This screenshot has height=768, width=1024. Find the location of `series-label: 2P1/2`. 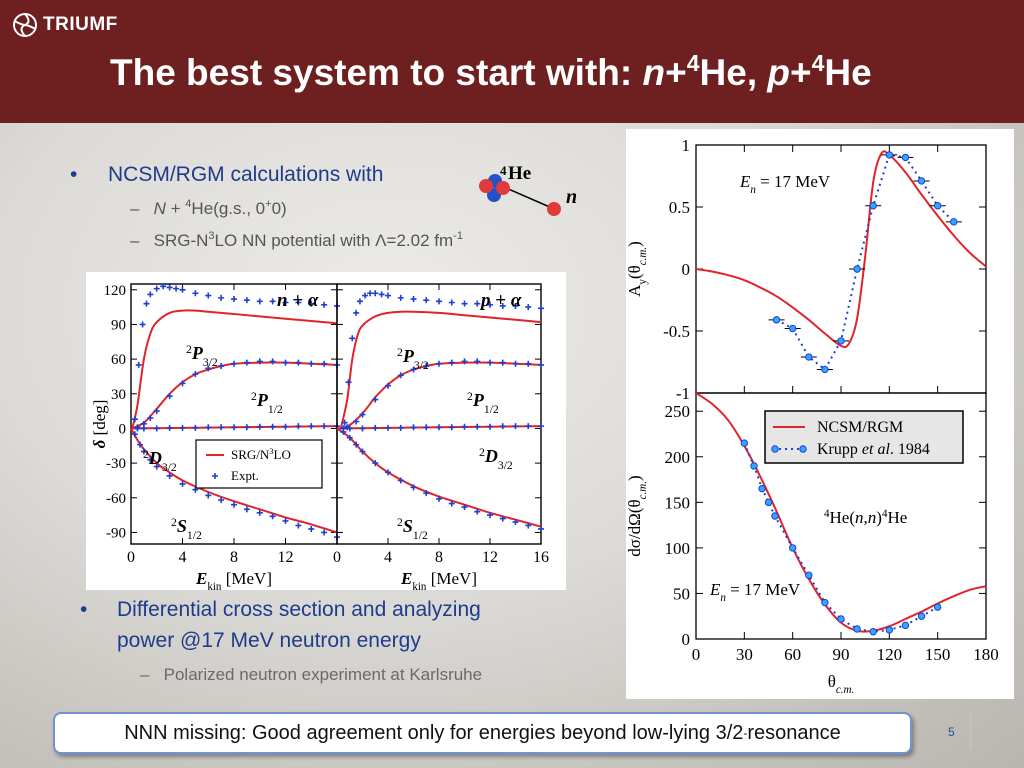

series-label: 2P1/2 is located at coordinates (267, 403).